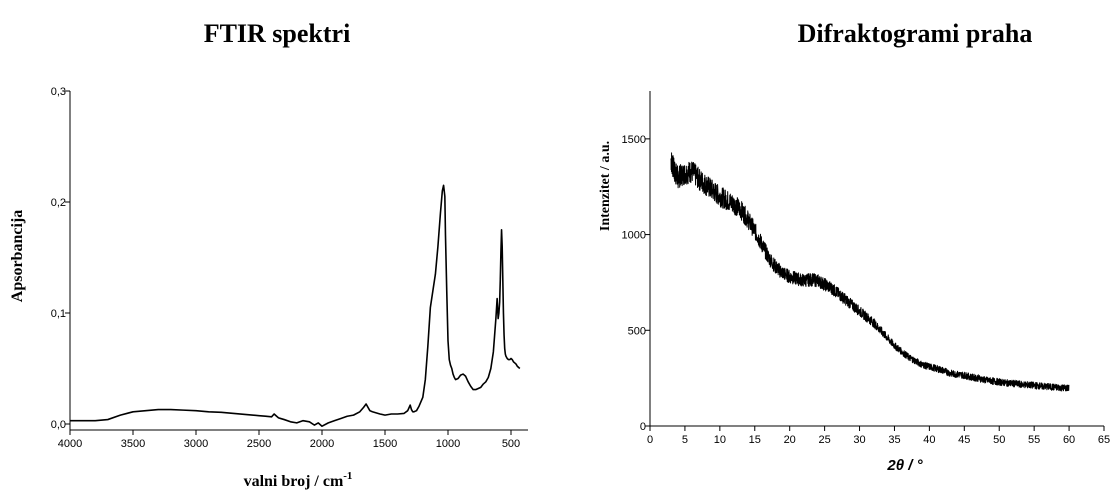 The width and height of the screenshot is (1111, 497). What do you see at coordinates (1069, 440) in the screenshot?
I see `x-tick-label: 60` at bounding box center [1069, 440].